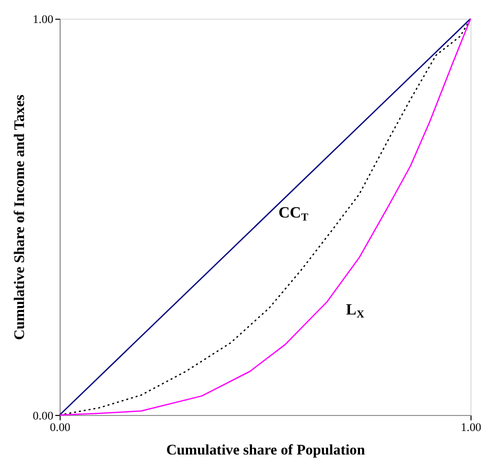 This screenshot has height=465, width=495. What do you see at coordinates (266, 450) in the screenshot?
I see `x-axis-title: Cumulative share of Population` at bounding box center [266, 450].